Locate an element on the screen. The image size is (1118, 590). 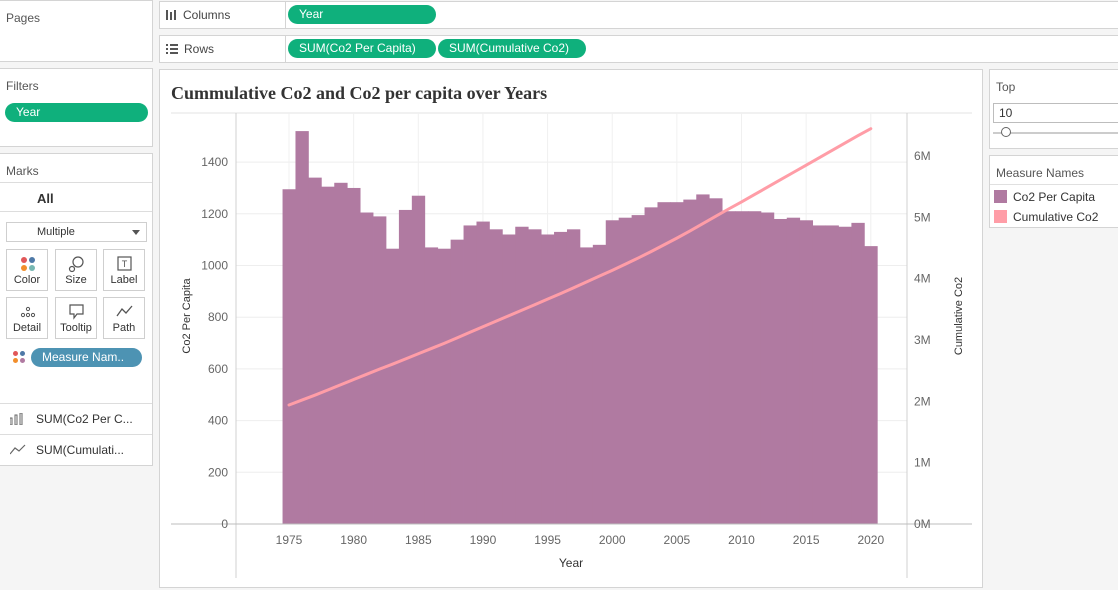
legend-title: Measure Names is located at coordinates (1040, 173).